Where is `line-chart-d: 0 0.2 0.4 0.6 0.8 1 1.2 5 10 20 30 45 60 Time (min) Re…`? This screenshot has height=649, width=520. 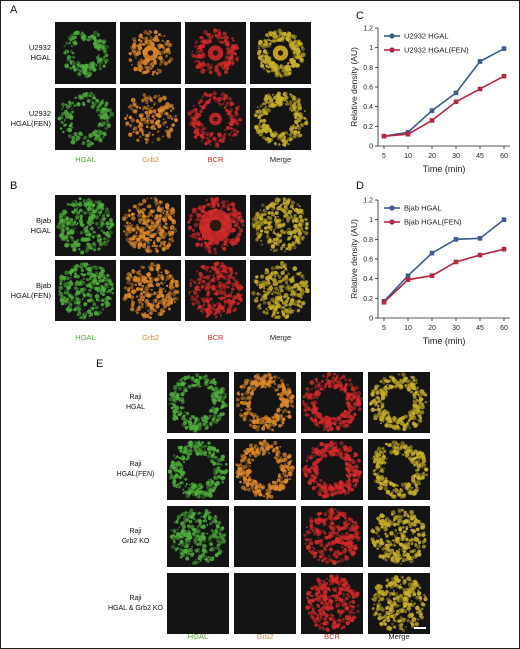
line-chart-d: 0 0.2 0.4 0.6 0.8 1 1.2 5 10 20 30 45 60 Time (min) Re… is located at coordinates (429, 272).